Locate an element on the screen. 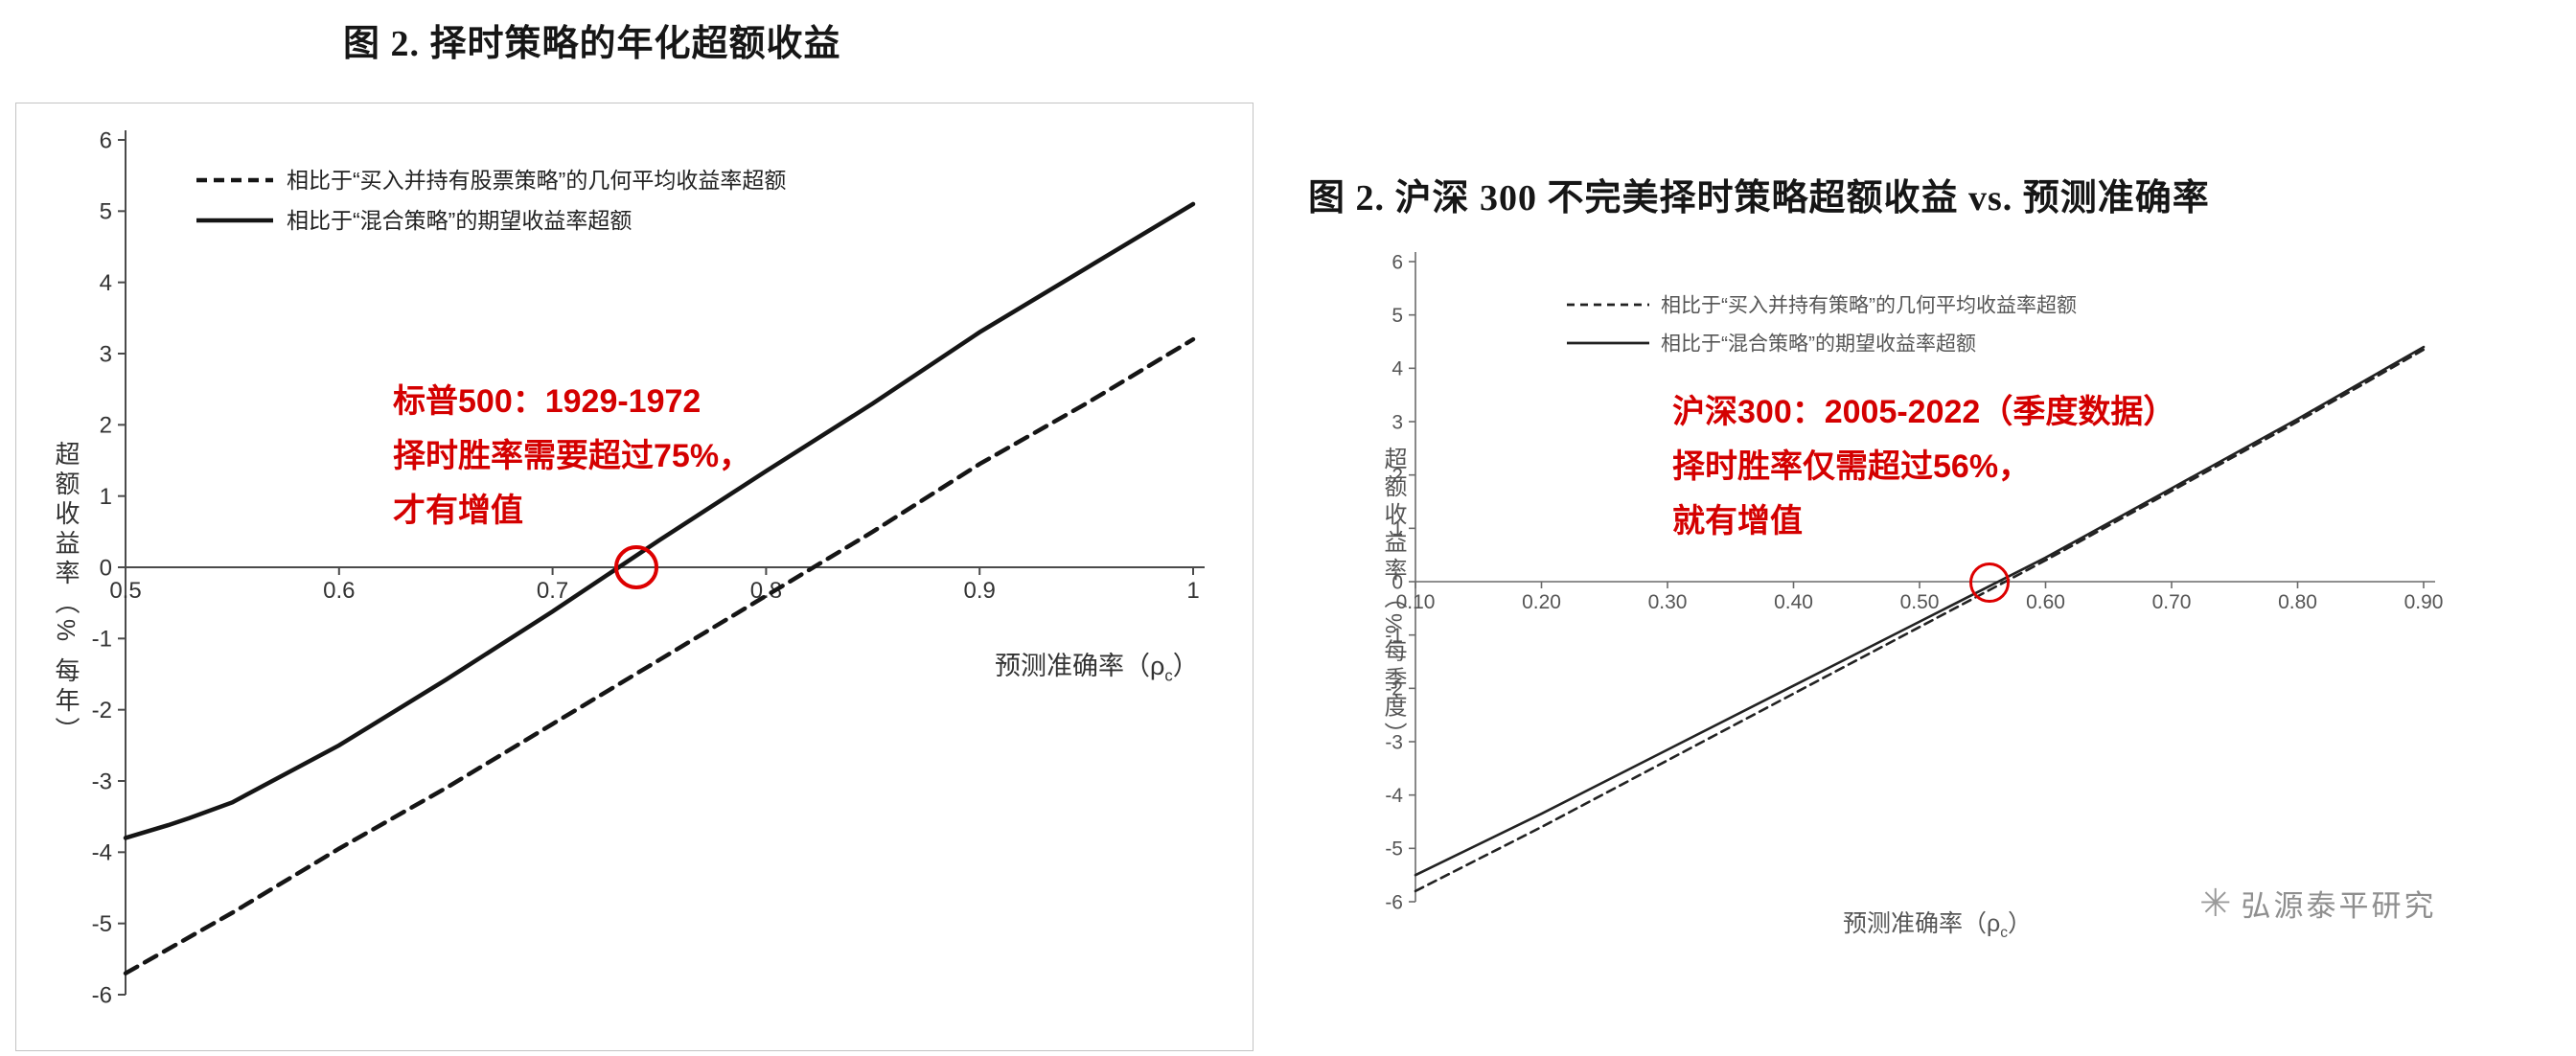 The height and width of the screenshot is (1056, 2576). right-annotation: 沪深300：2005-2022（季度数据） 择时胜率仅需超过56%， 就有增值 is located at coordinates (1924, 467).